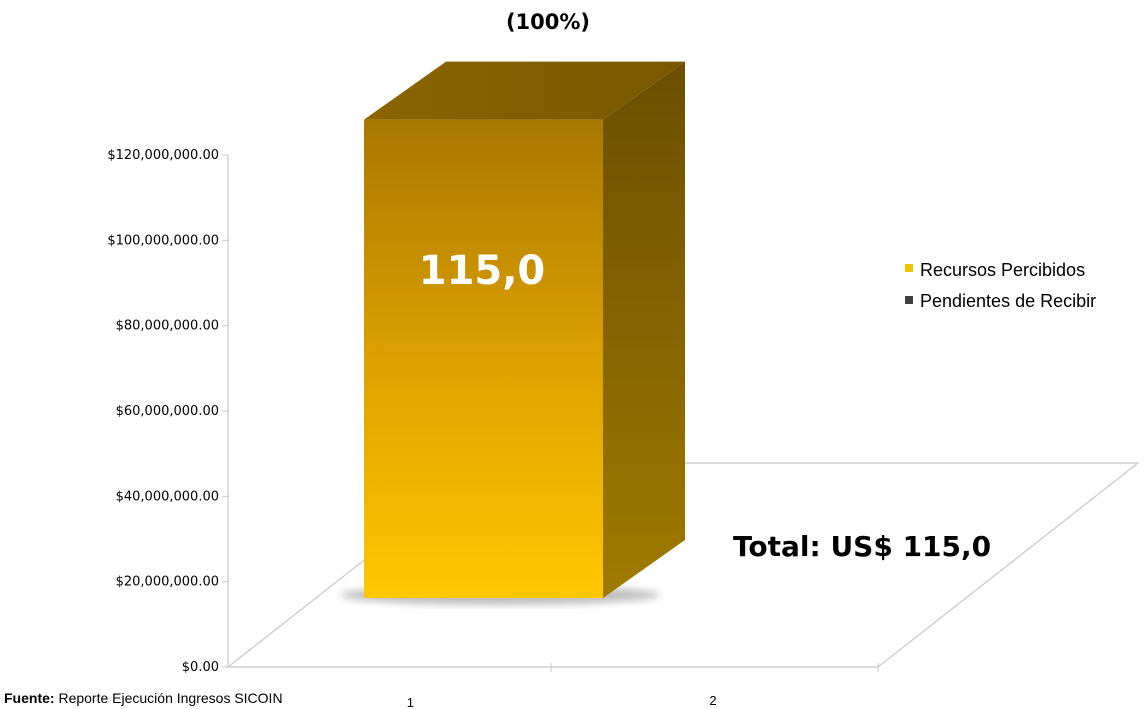  Describe the element at coordinates (909, 300) in the screenshot. I see `legend-swatch-pendientes` at that location.